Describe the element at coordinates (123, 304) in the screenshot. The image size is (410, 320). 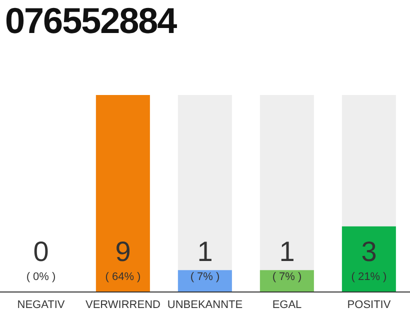
I see `x-tick-label: VERWIRREND` at that location.